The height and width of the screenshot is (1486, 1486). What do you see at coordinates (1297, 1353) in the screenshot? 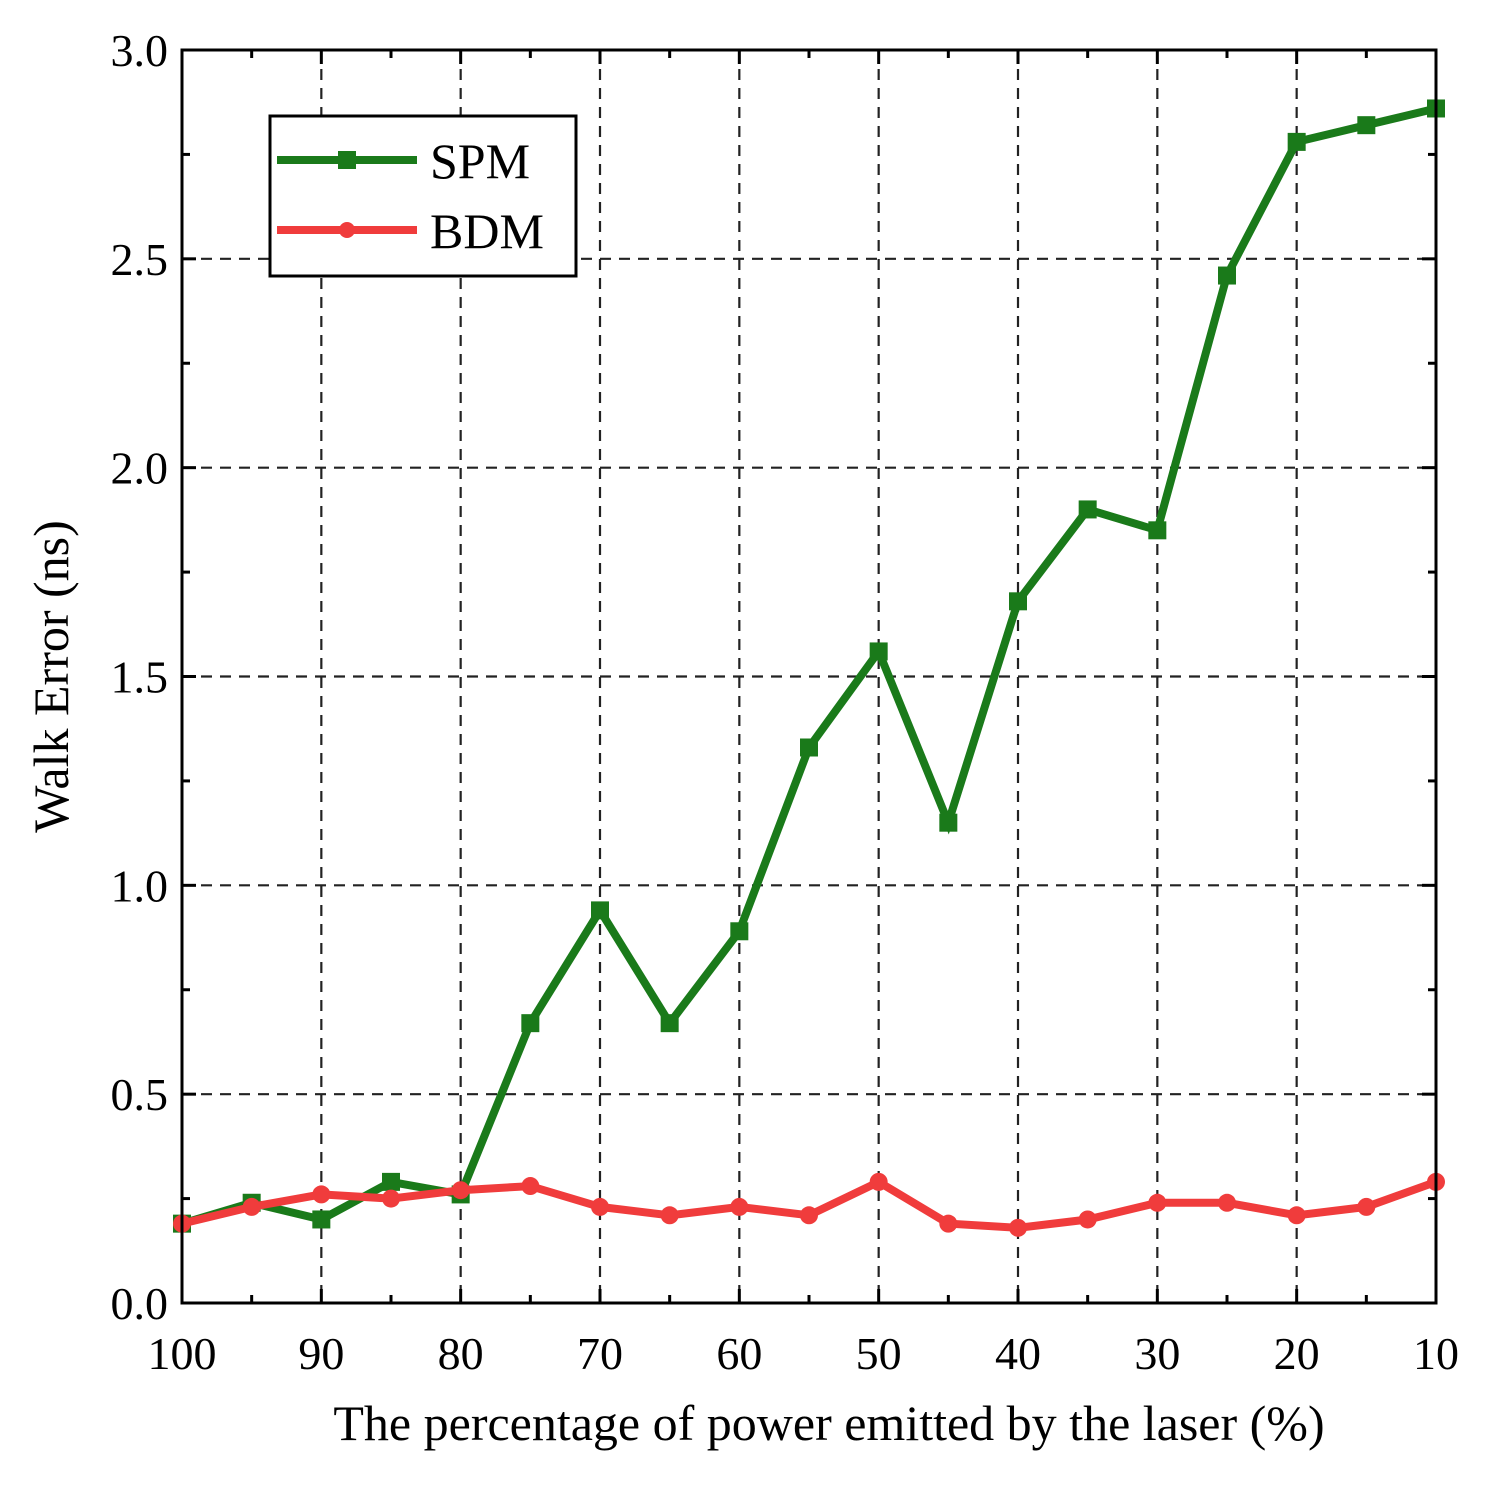
I see `x-tick-label: 20` at bounding box center [1297, 1353].